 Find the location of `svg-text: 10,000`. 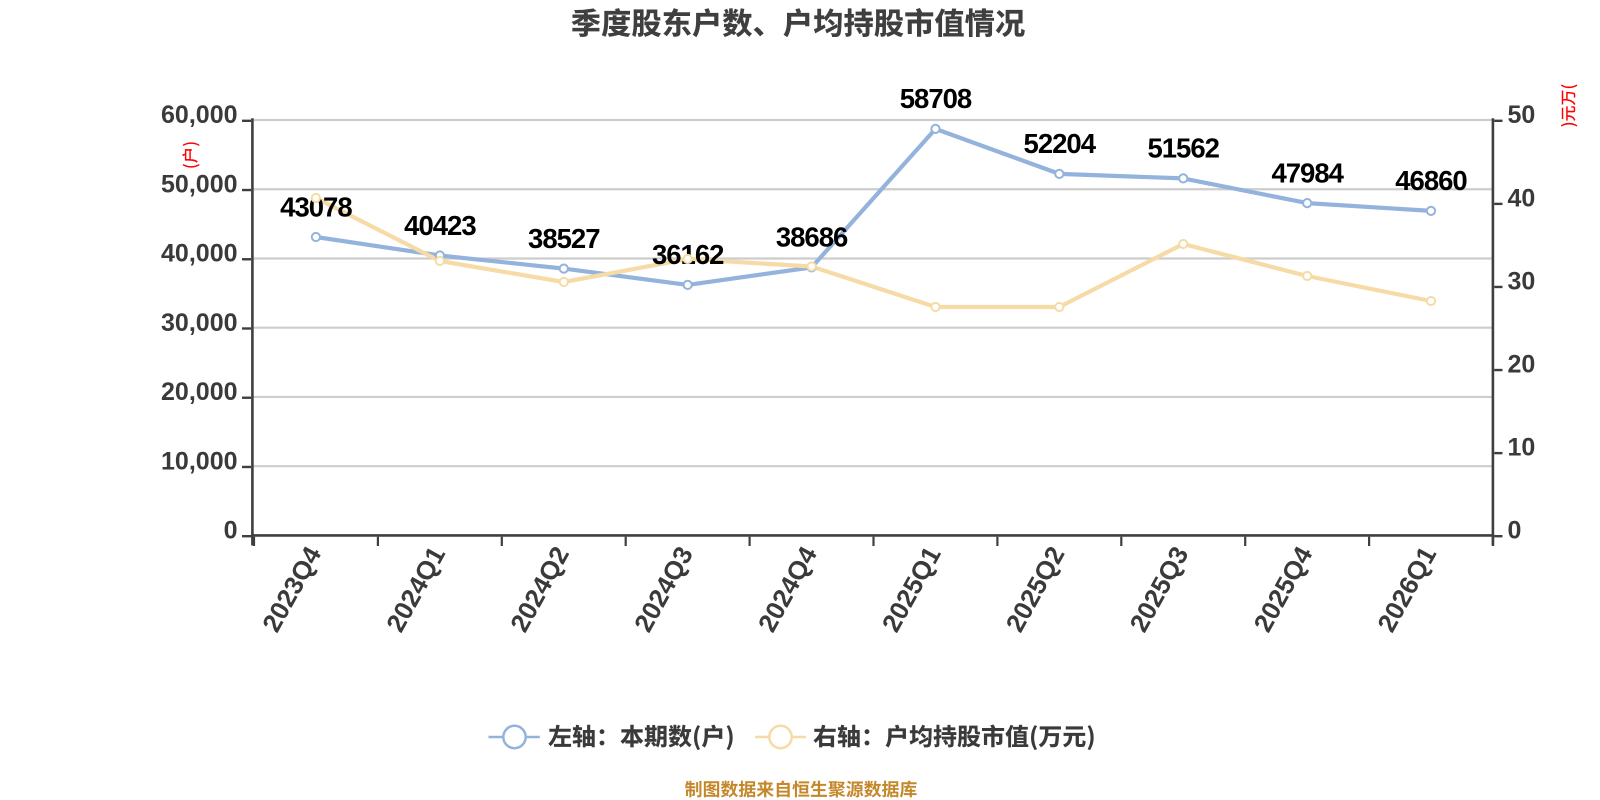

svg-text: 10,000 is located at coordinates (199, 461).